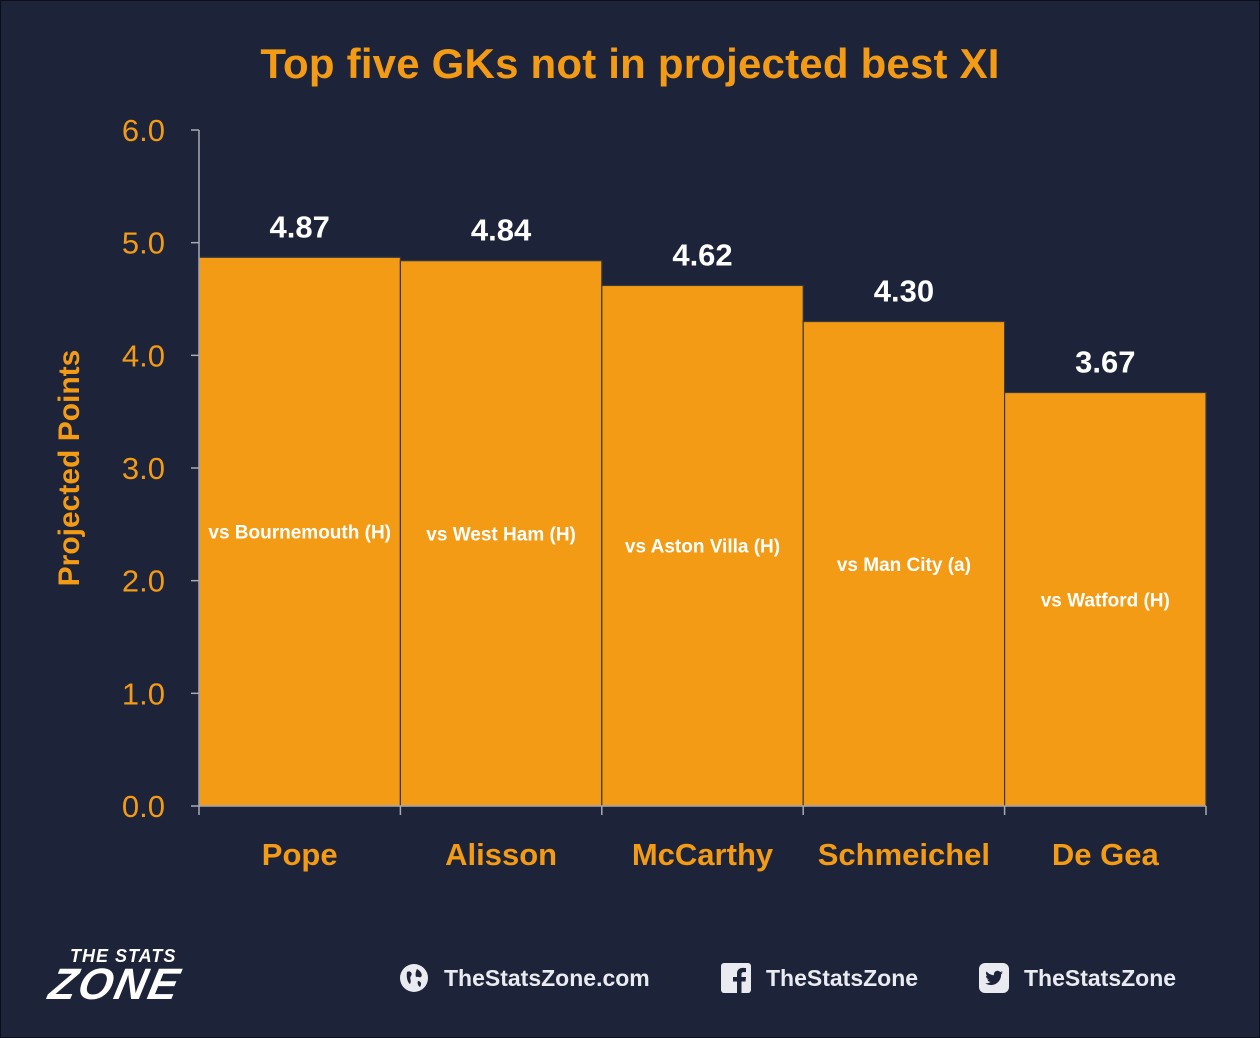 The image size is (1260, 1038). I want to click on y-tick-label: 6.0, so click(143, 130).